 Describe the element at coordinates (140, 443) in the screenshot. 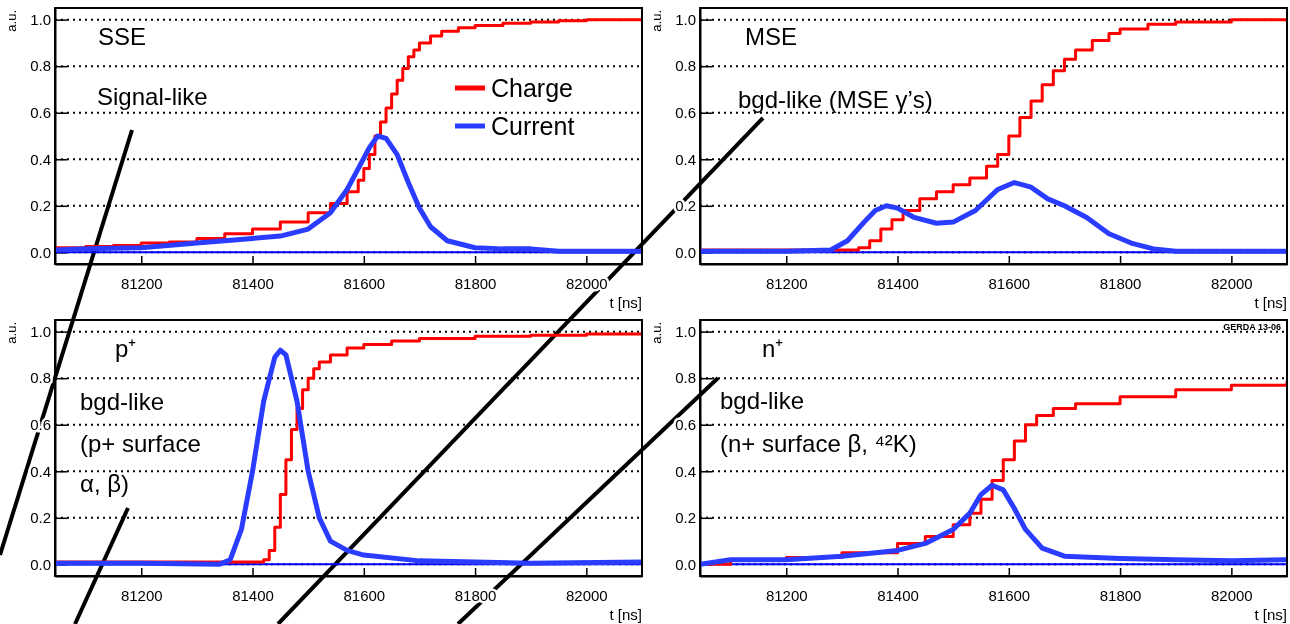

I see `annotation: (p+ surface` at that location.